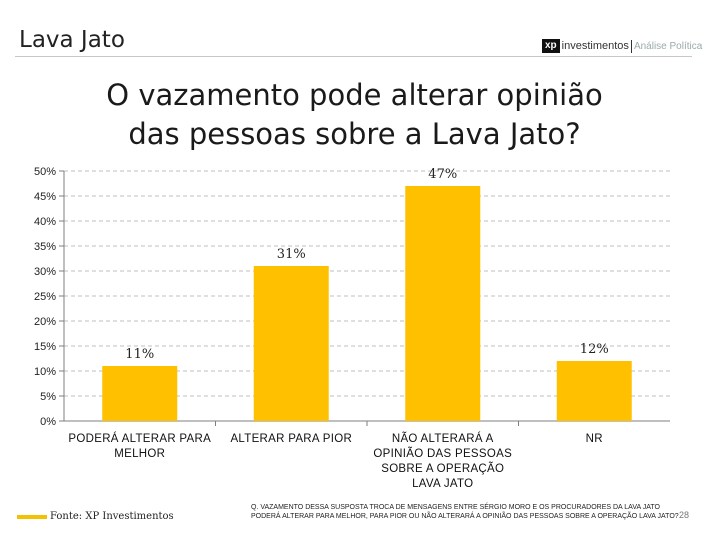 The height and width of the screenshot is (535, 709). Describe the element at coordinates (291, 254) in the screenshot. I see `data-label: 31%` at that location.